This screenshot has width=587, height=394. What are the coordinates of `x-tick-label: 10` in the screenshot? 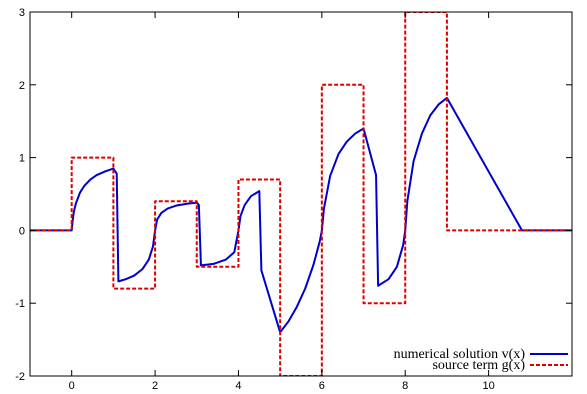 It's located at (488, 386).